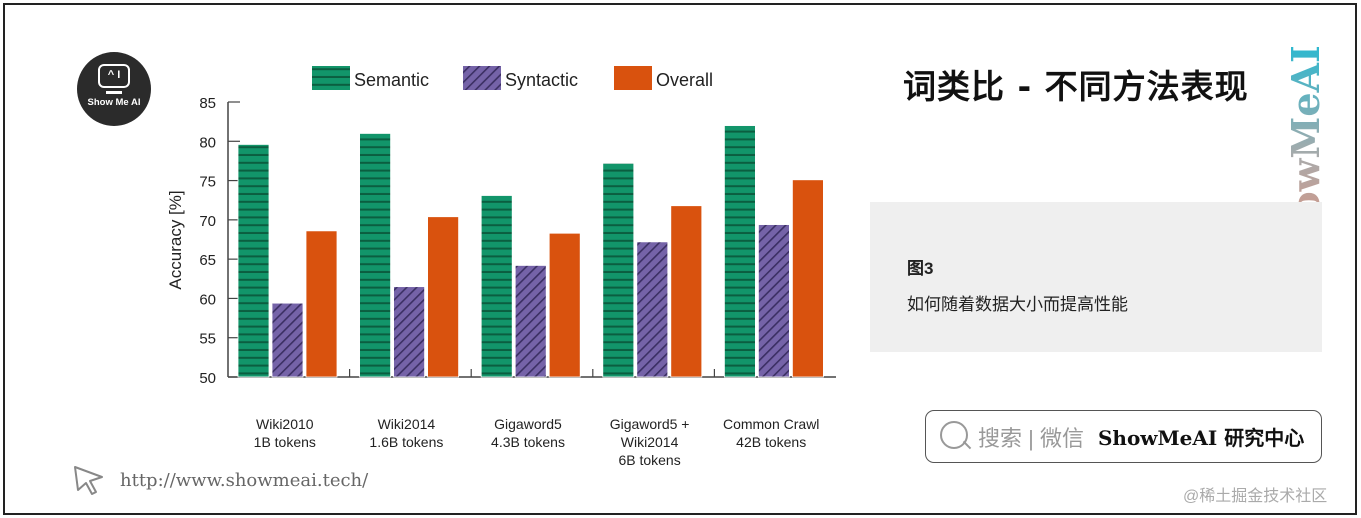 The image size is (1361, 518). I want to click on search-brand: ShowMeAI 研究中心, so click(1201, 438).